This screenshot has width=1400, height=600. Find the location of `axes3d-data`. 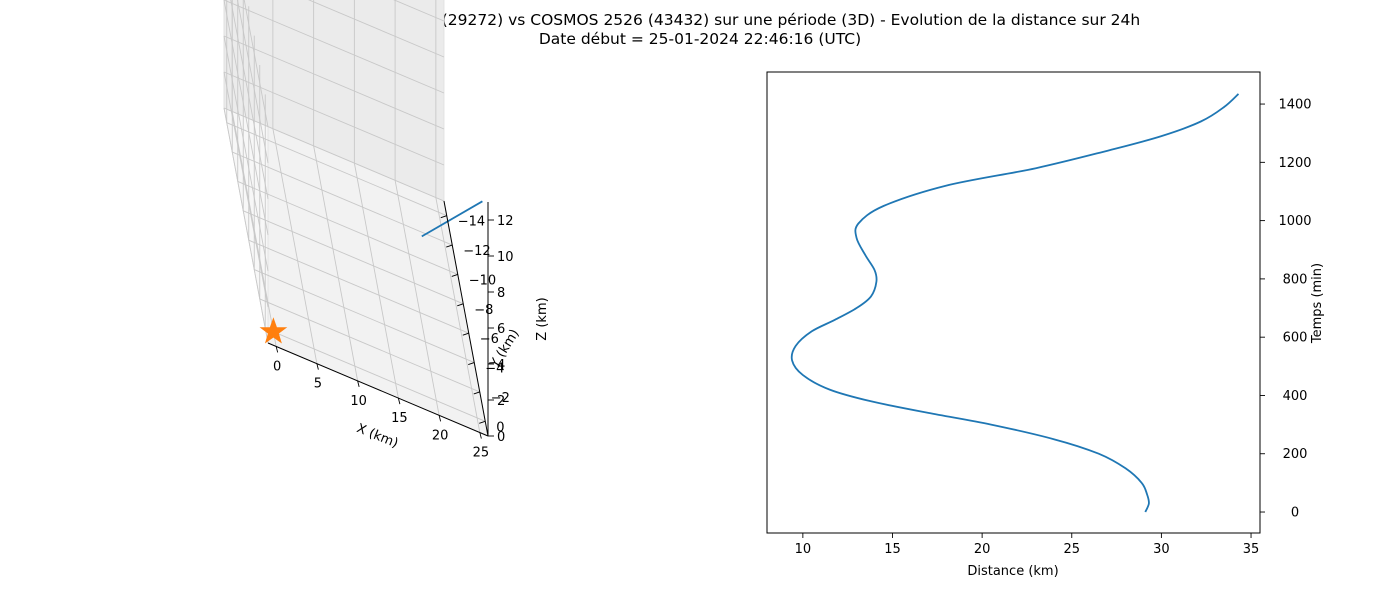

axes3d-data is located at coordinates (371, 272).